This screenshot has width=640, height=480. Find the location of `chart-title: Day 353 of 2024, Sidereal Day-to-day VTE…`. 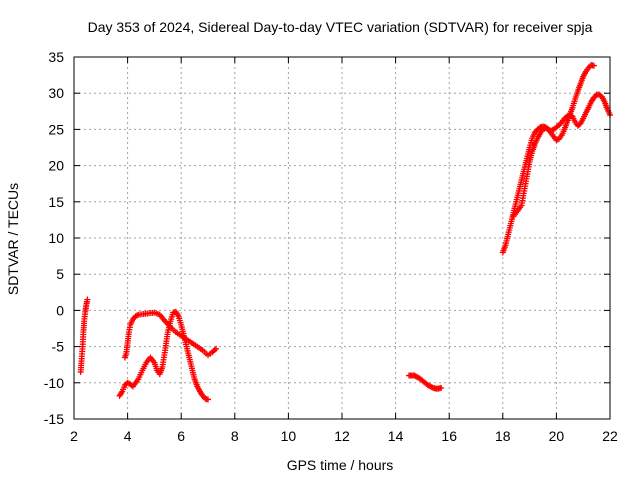

chart-title: Day 353 of 2024, Sidereal Day-to-day VTE… is located at coordinates (340, 27).